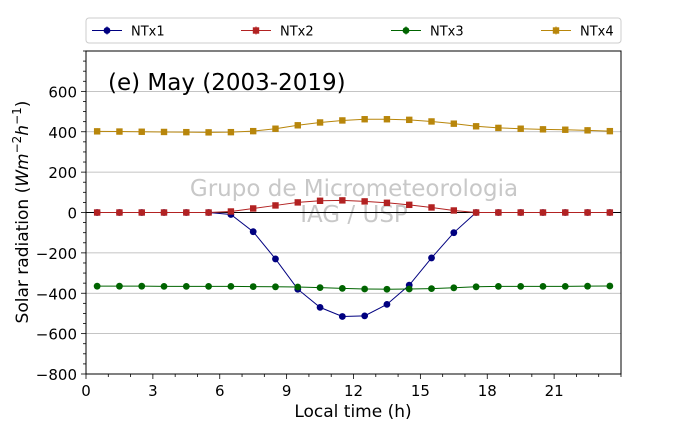 This screenshot has width=690, height=424. I want to click on legend-item-ntx2: NTx2, so click(277, 32).